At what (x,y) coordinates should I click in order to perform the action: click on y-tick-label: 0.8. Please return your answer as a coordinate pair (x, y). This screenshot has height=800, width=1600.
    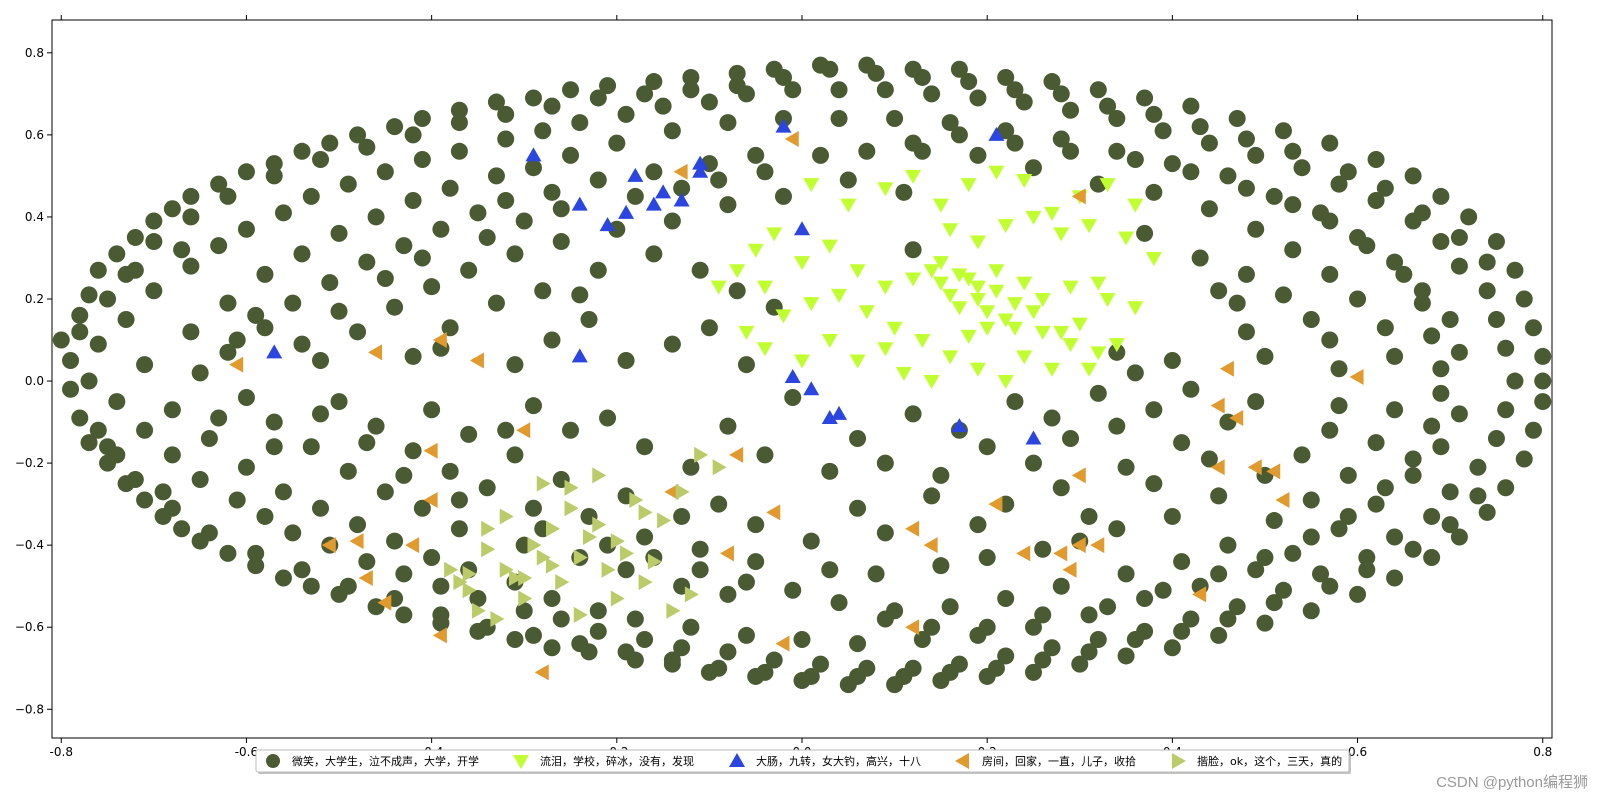
    Looking at the image, I should click on (34, 53).